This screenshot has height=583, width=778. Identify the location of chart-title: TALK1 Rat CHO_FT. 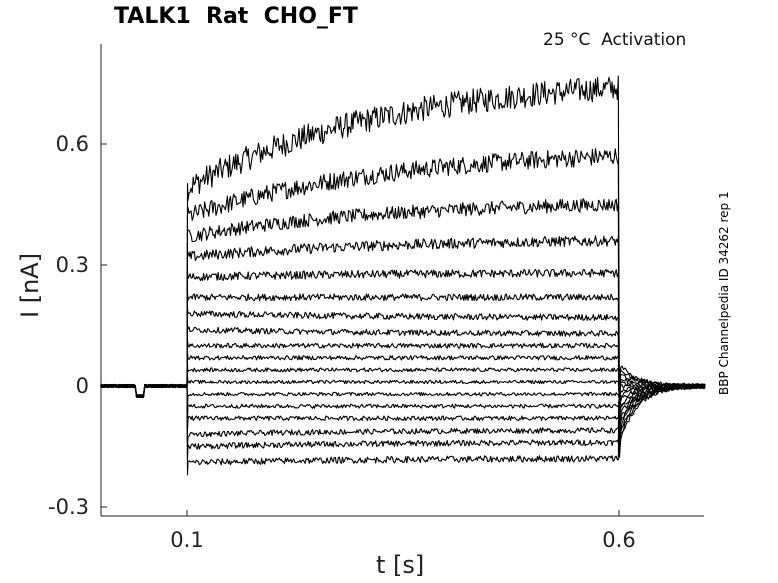
(236, 16).